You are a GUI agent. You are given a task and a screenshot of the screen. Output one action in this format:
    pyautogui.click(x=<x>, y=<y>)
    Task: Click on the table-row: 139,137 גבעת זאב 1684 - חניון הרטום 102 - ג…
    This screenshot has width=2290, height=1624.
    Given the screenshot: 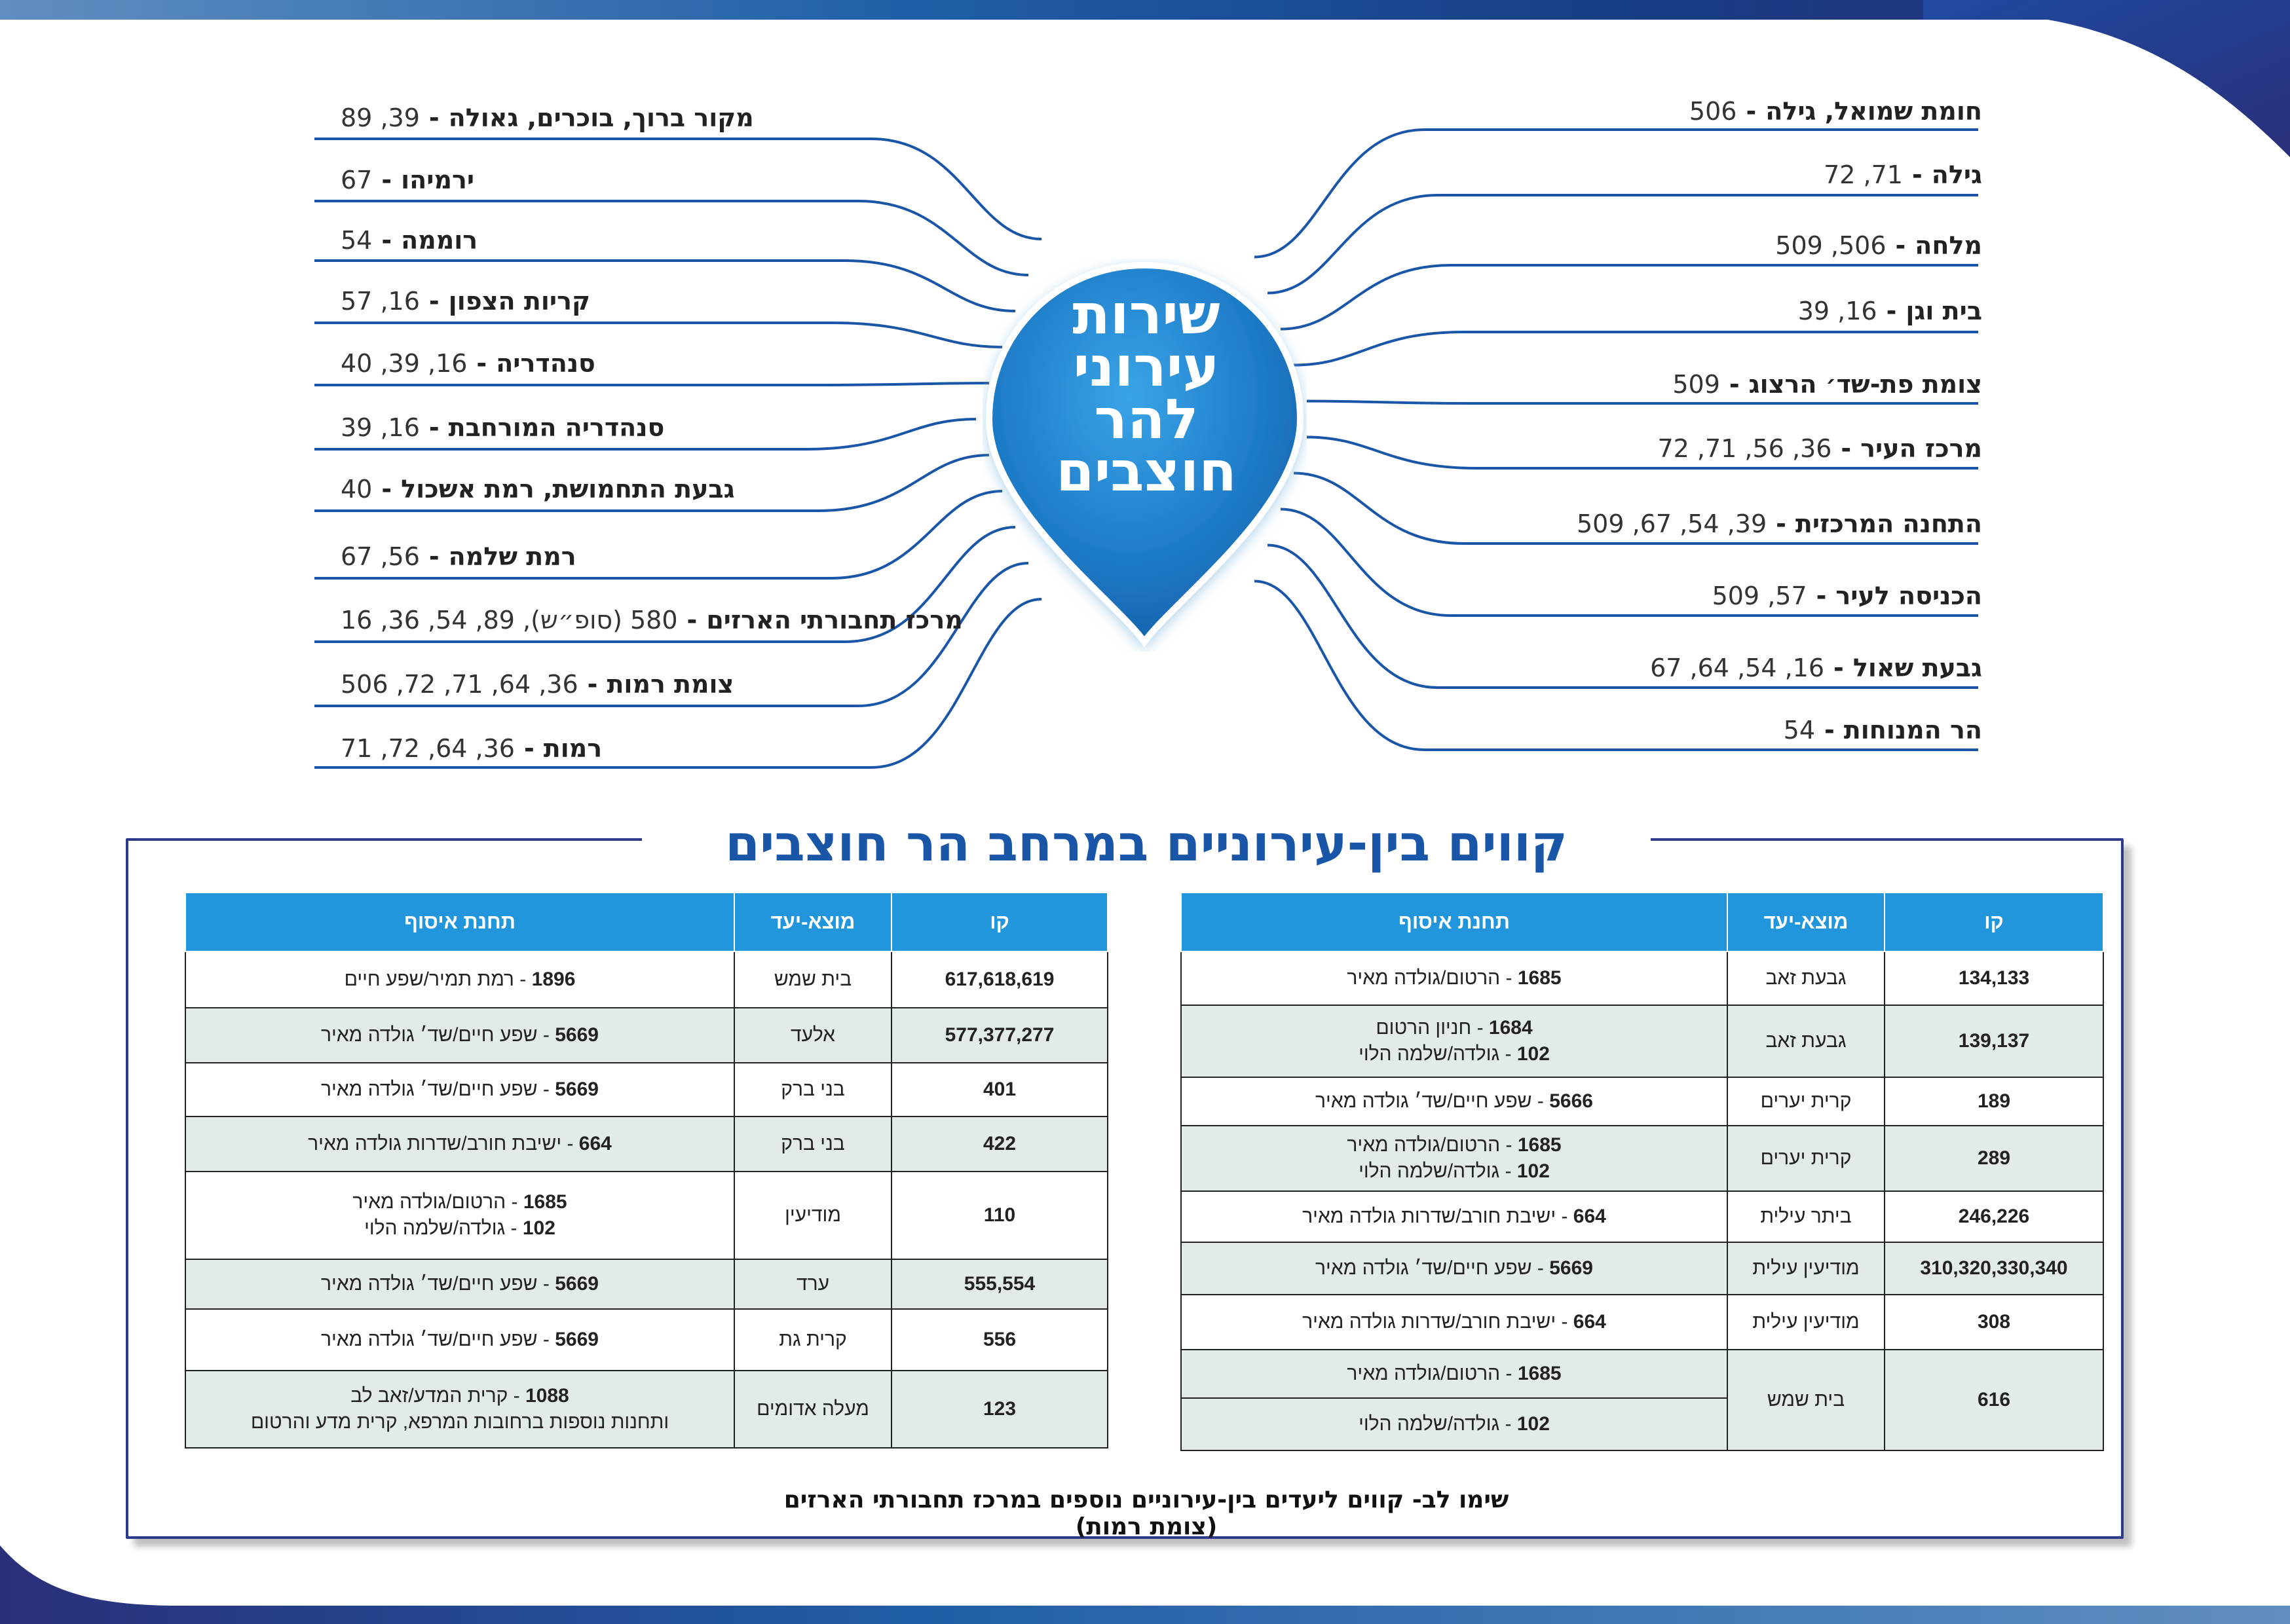 What is the action you would take?
    pyautogui.click(x=1642, y=1041)
    